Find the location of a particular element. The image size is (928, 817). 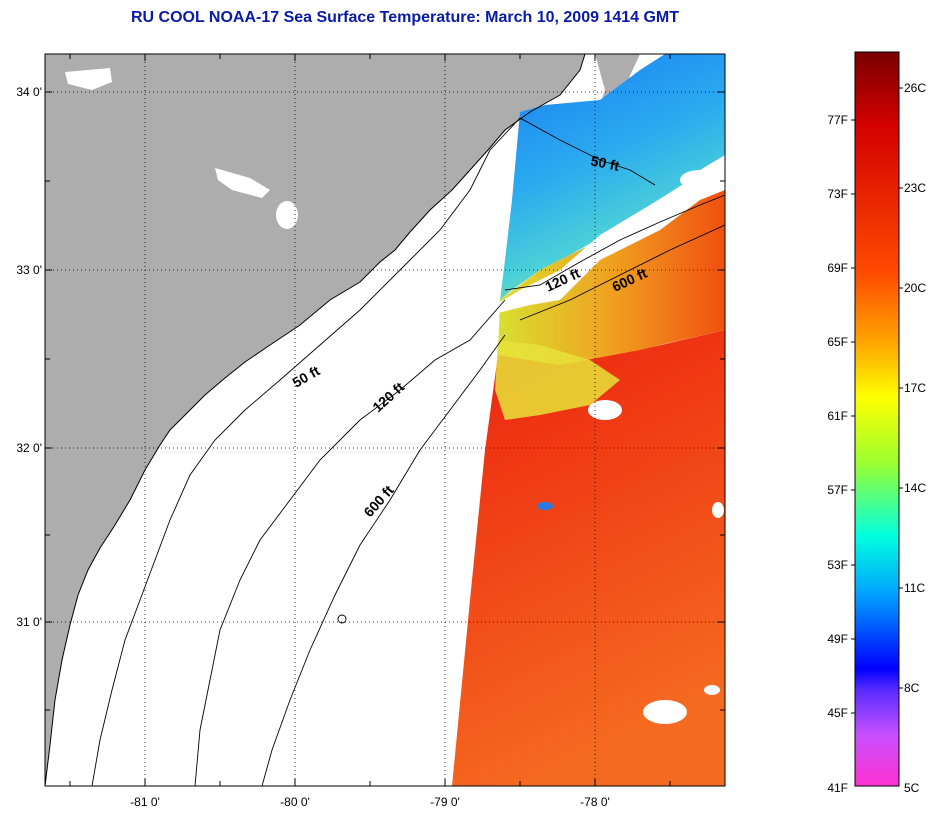

colorbar-ticks is located at coordinates (877, 400).